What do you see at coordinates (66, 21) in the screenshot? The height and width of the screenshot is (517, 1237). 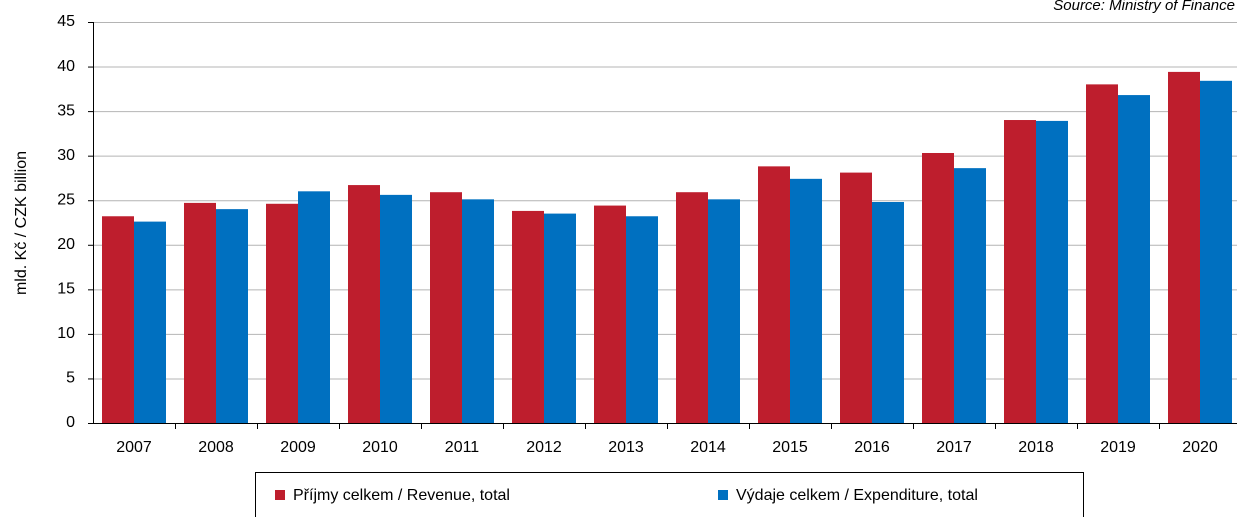 I see `y-tick-label: 45` at bounding box center [66, 21].